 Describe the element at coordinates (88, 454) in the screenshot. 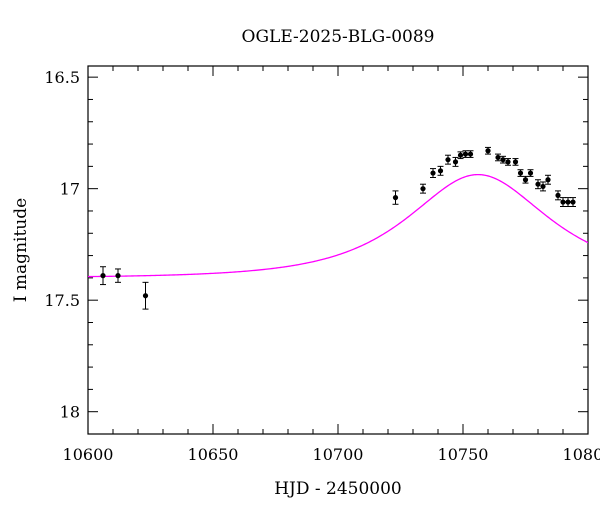

I see `x-tick-label: 10600` at that location.